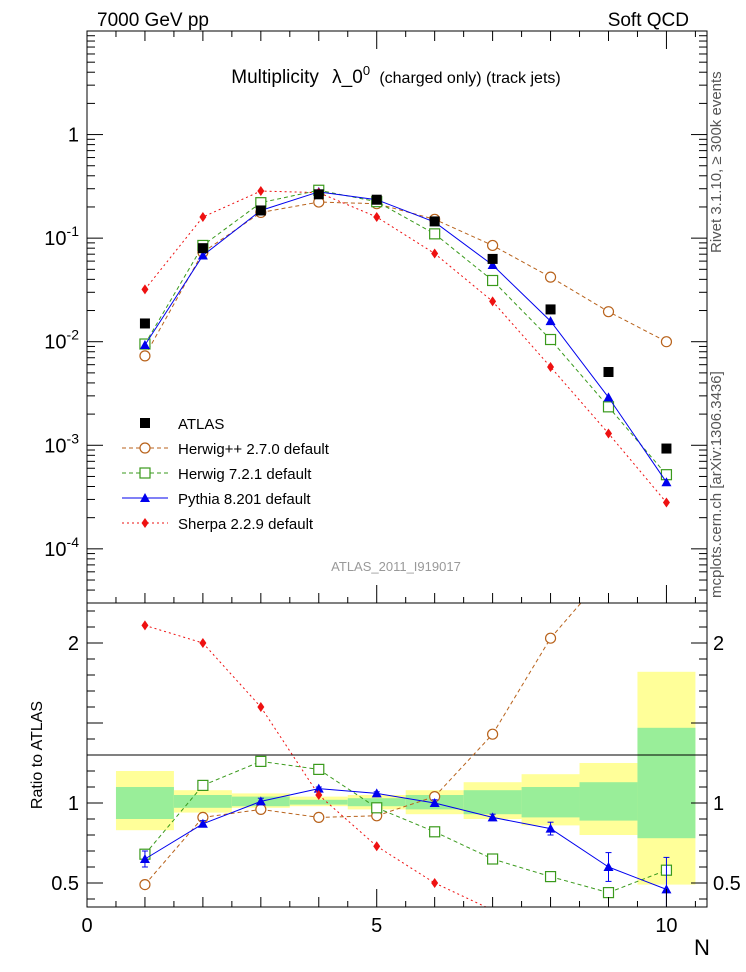 The height and width of the screenshot is (972, 746). I want to click on x-axis-label: N, so click(702, 947).